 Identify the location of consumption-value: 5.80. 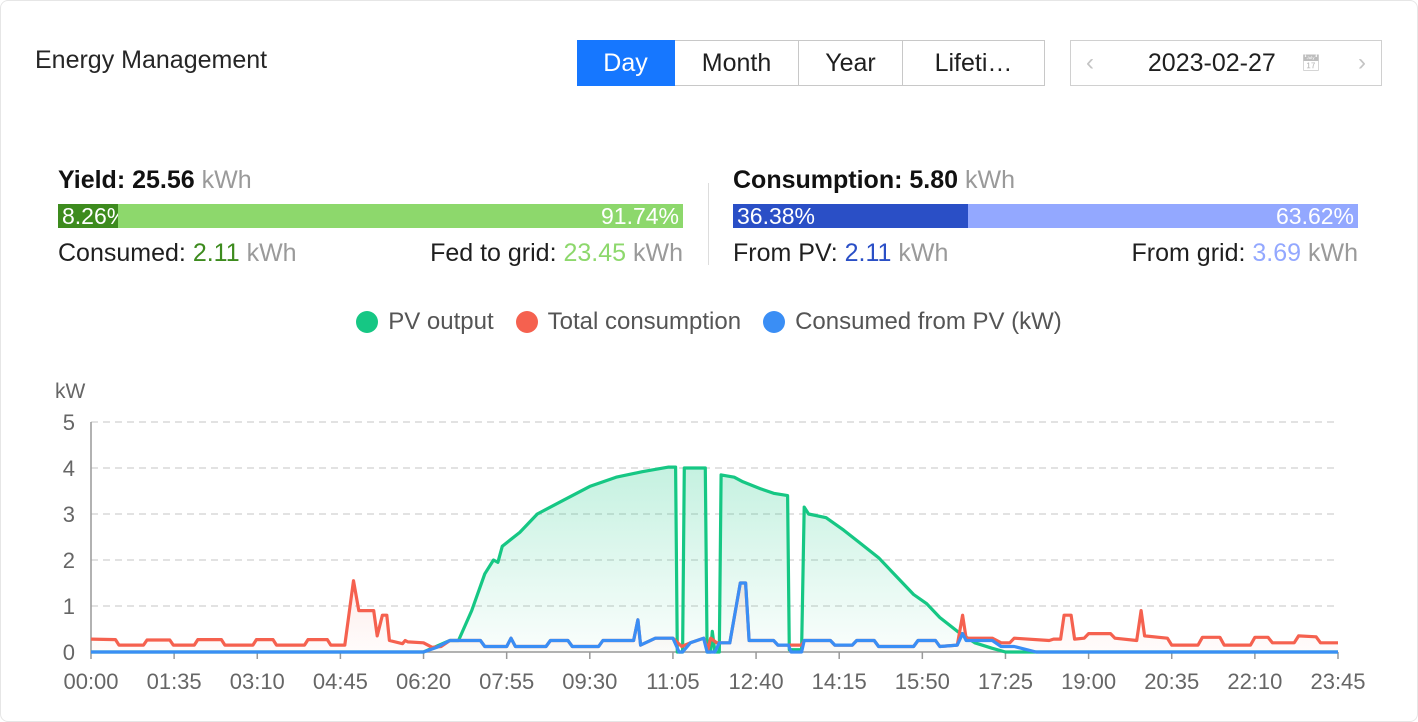
(934, 180).